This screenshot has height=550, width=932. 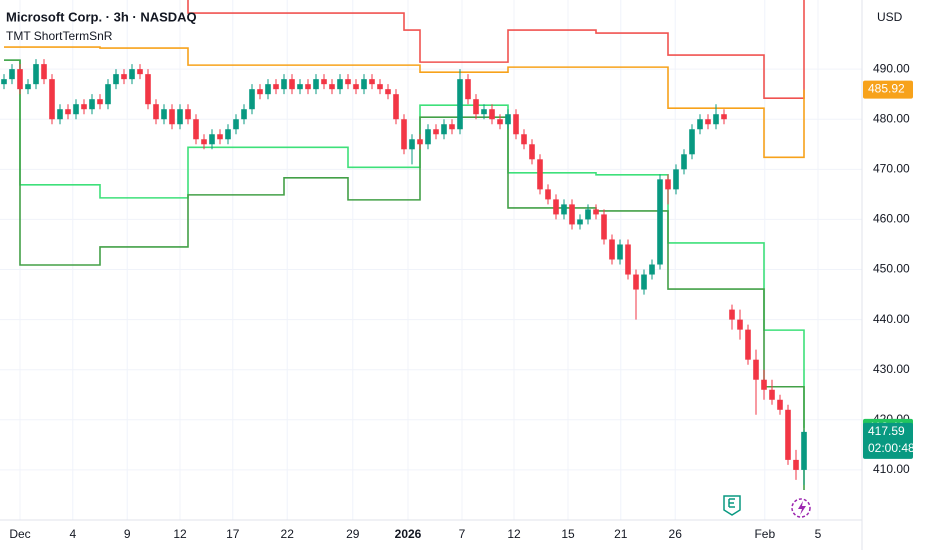 What do you see at coordinates (891, 369) in the screenshot?
I see `y-tick-label: 430.00` at bounding box center [891, 369].